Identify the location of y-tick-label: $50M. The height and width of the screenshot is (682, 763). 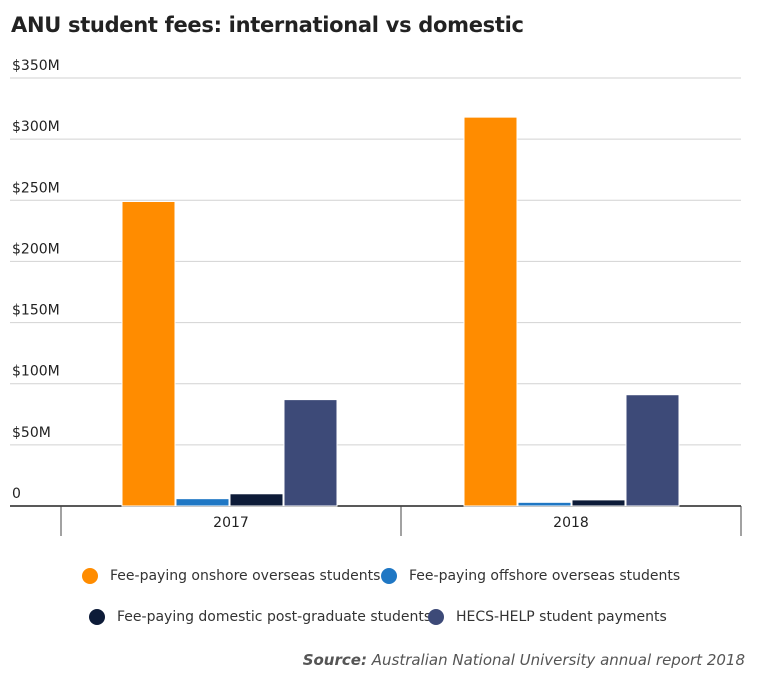
(31, 433).